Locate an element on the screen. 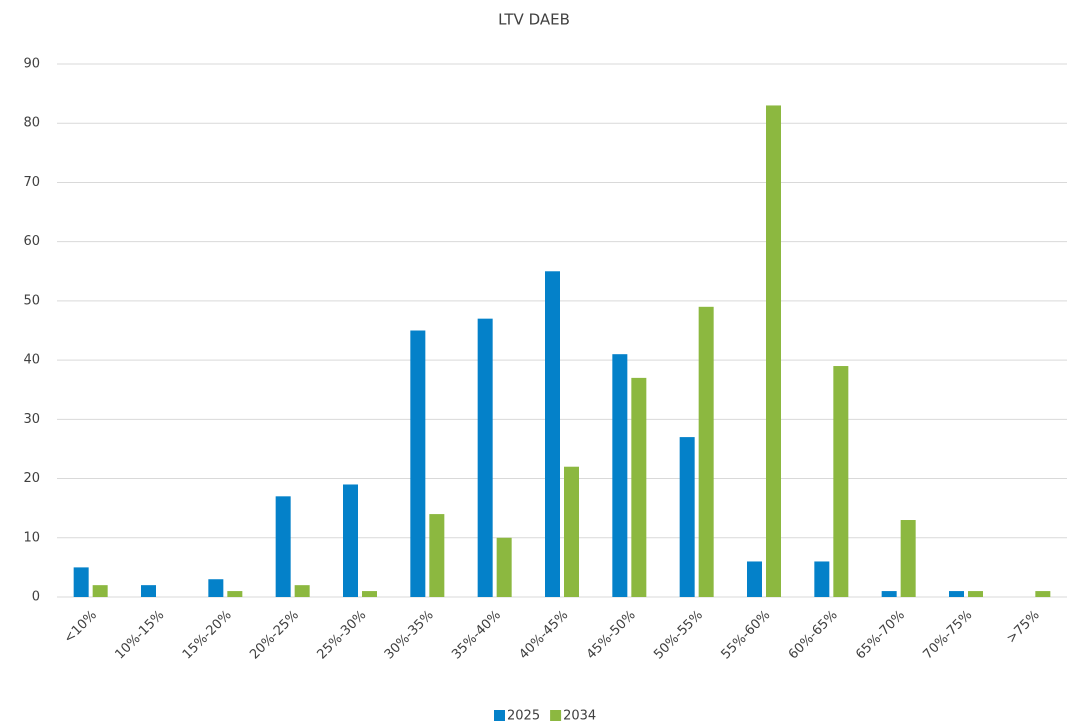 The height and width of the screenshot is (726, 1069). x-tick-label: 70%-75% is located at coordinates (948, 635).